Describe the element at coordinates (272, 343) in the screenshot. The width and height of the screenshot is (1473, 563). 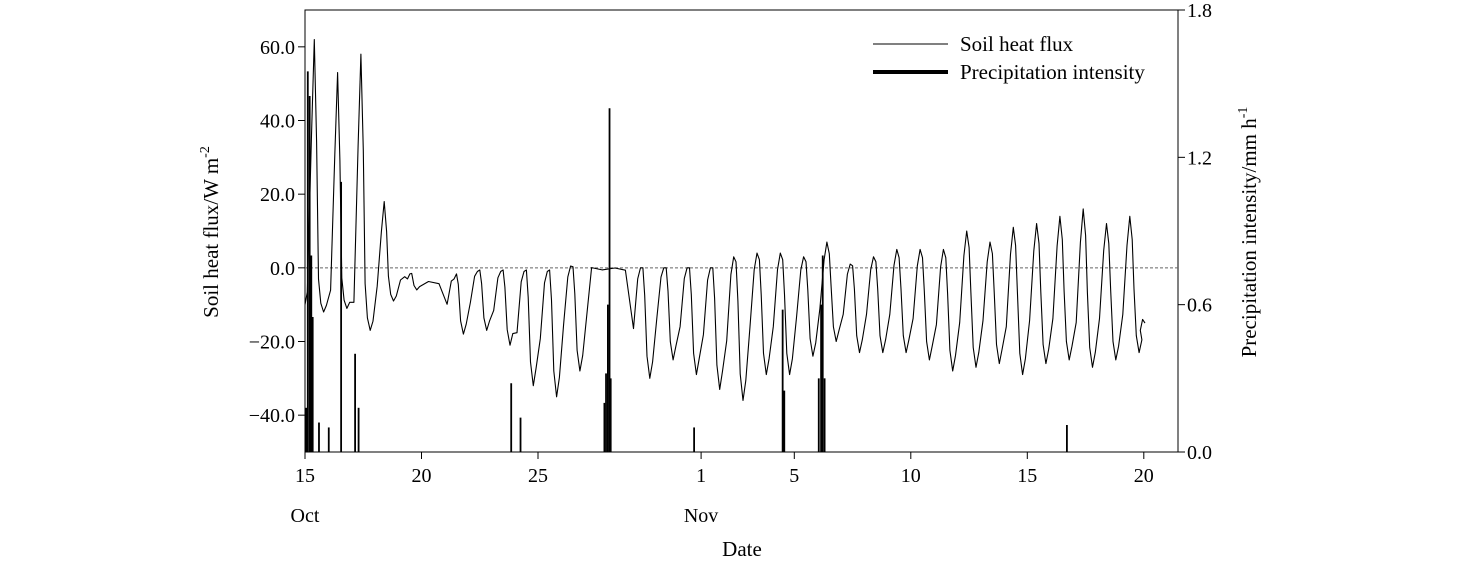
I see `left-tick-label: −20.0` at that location.